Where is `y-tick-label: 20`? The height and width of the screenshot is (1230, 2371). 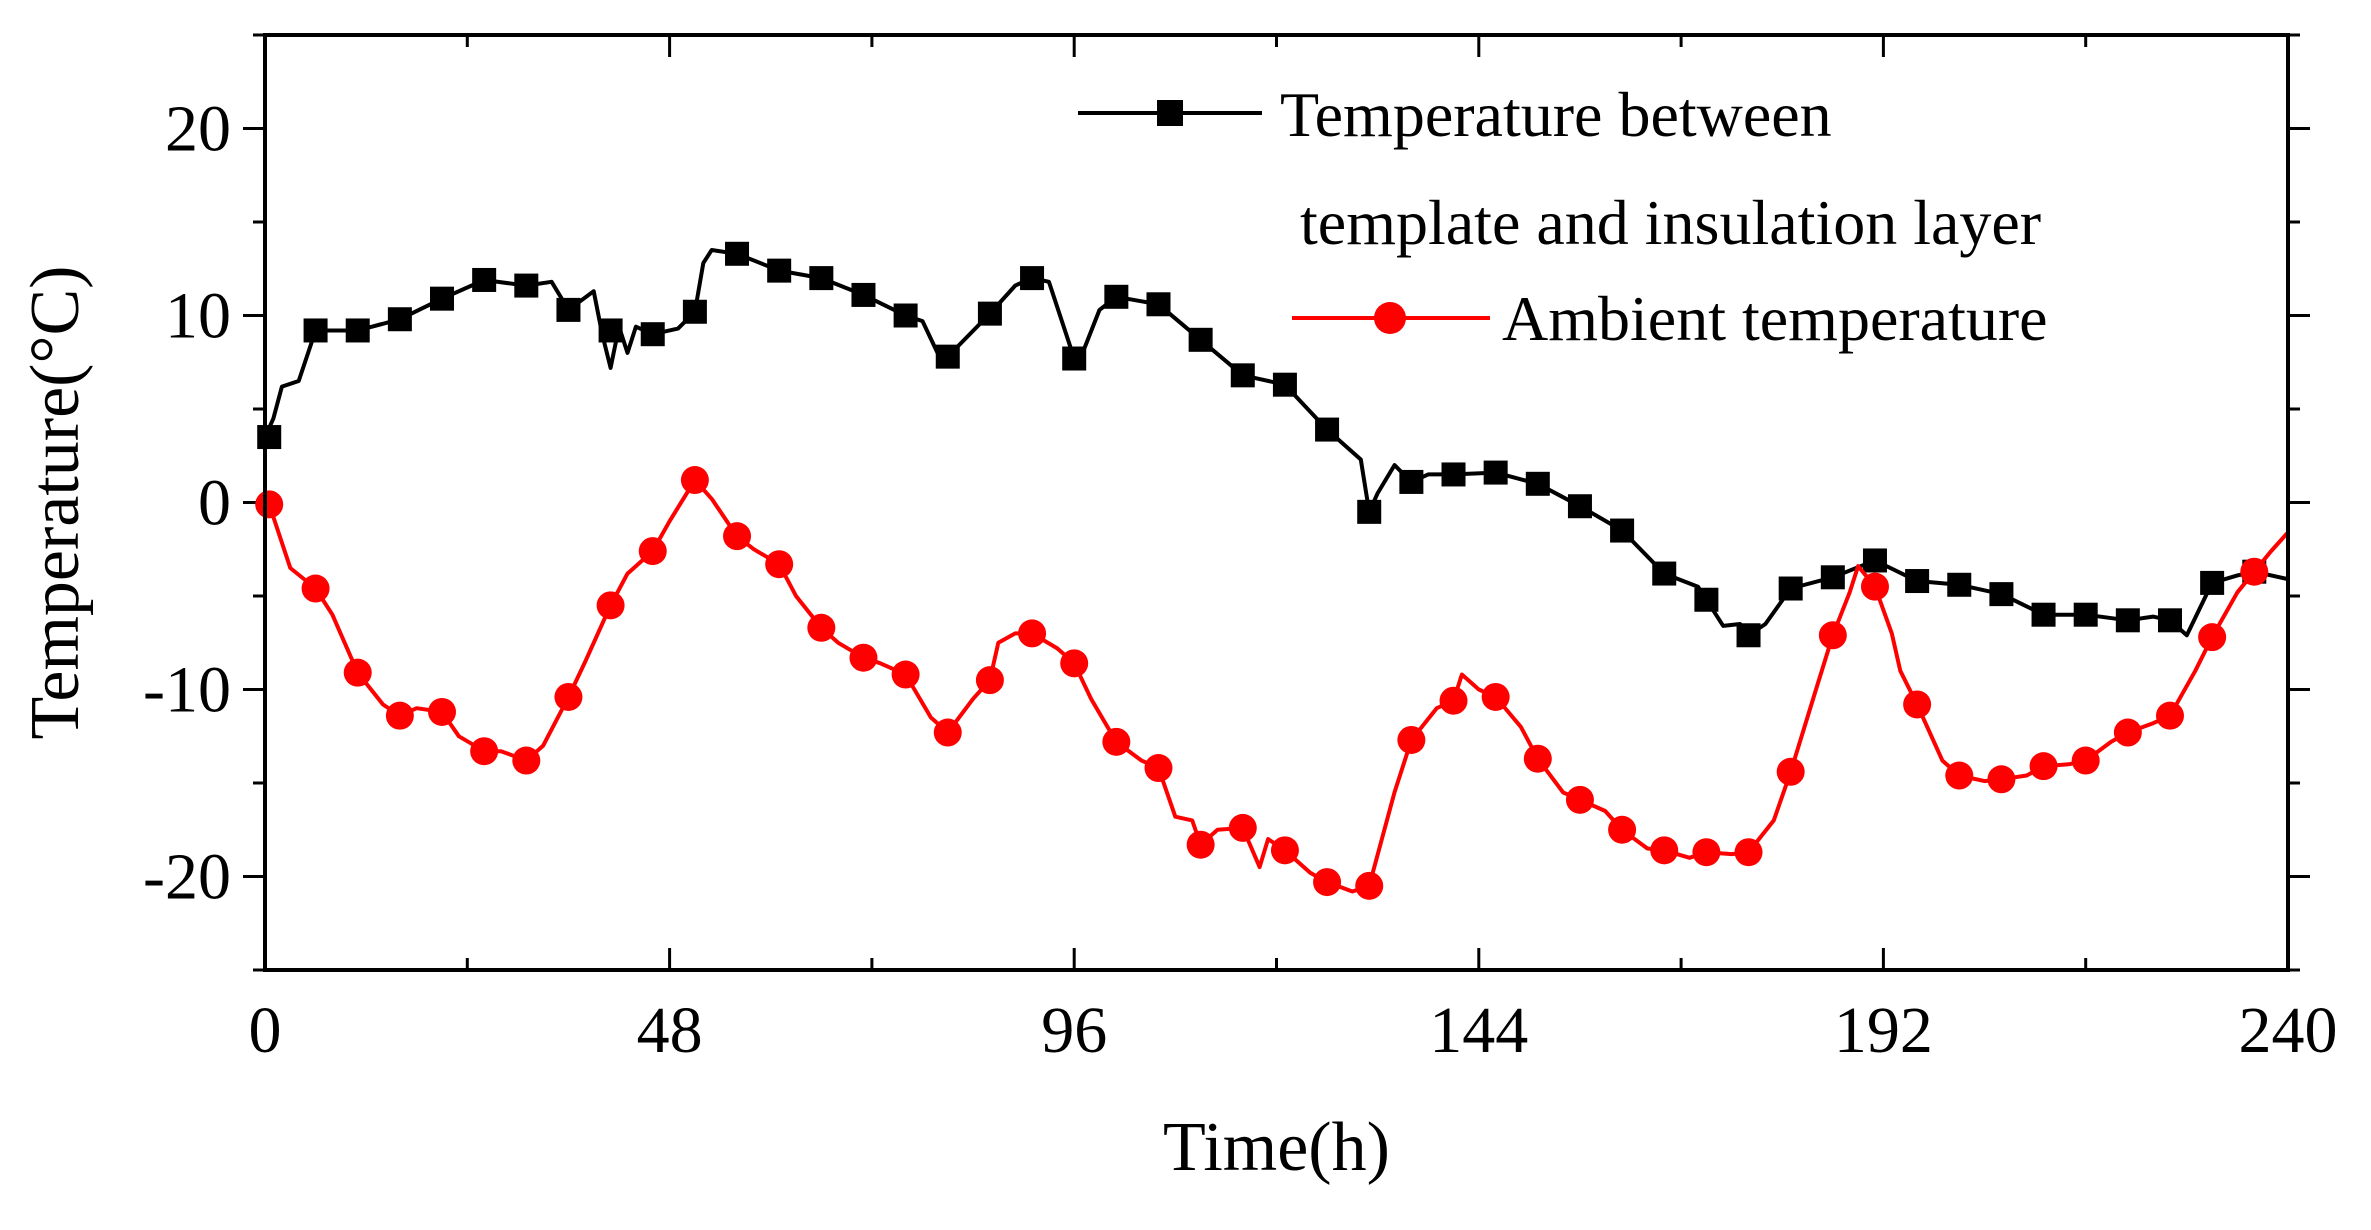
y-tick-label: 20 is located at coordinates (198, 129).